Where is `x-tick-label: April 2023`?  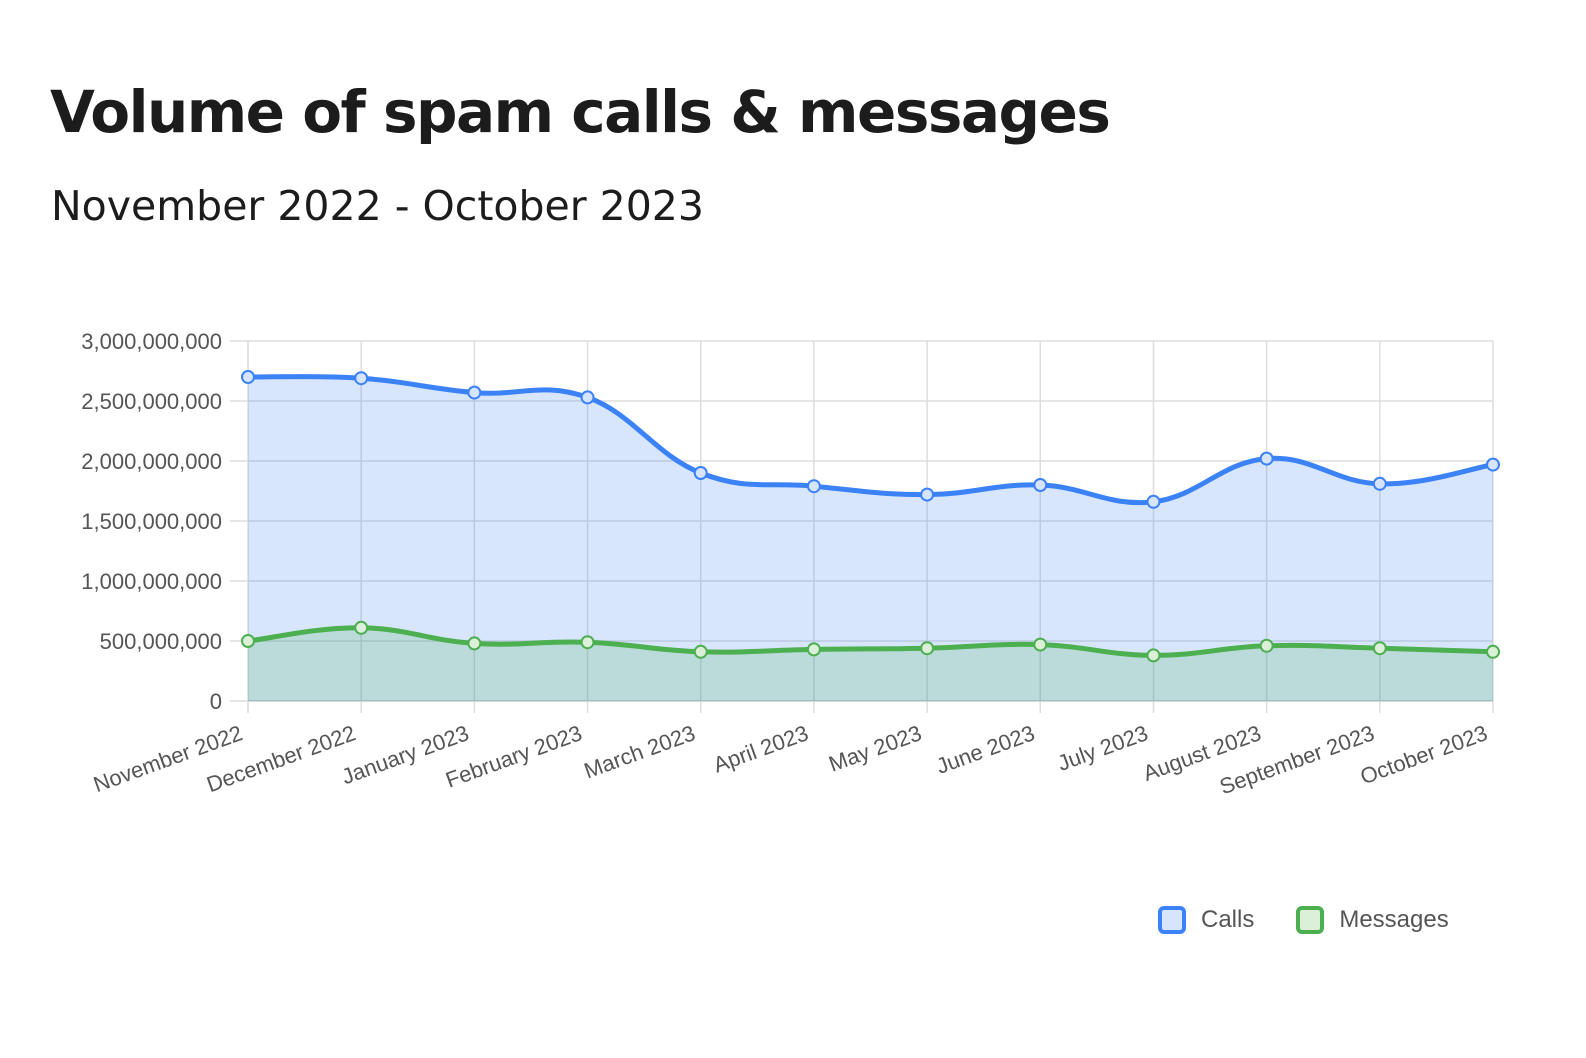 x-tick-label: April 2023 is located at coordinates (761, 748).